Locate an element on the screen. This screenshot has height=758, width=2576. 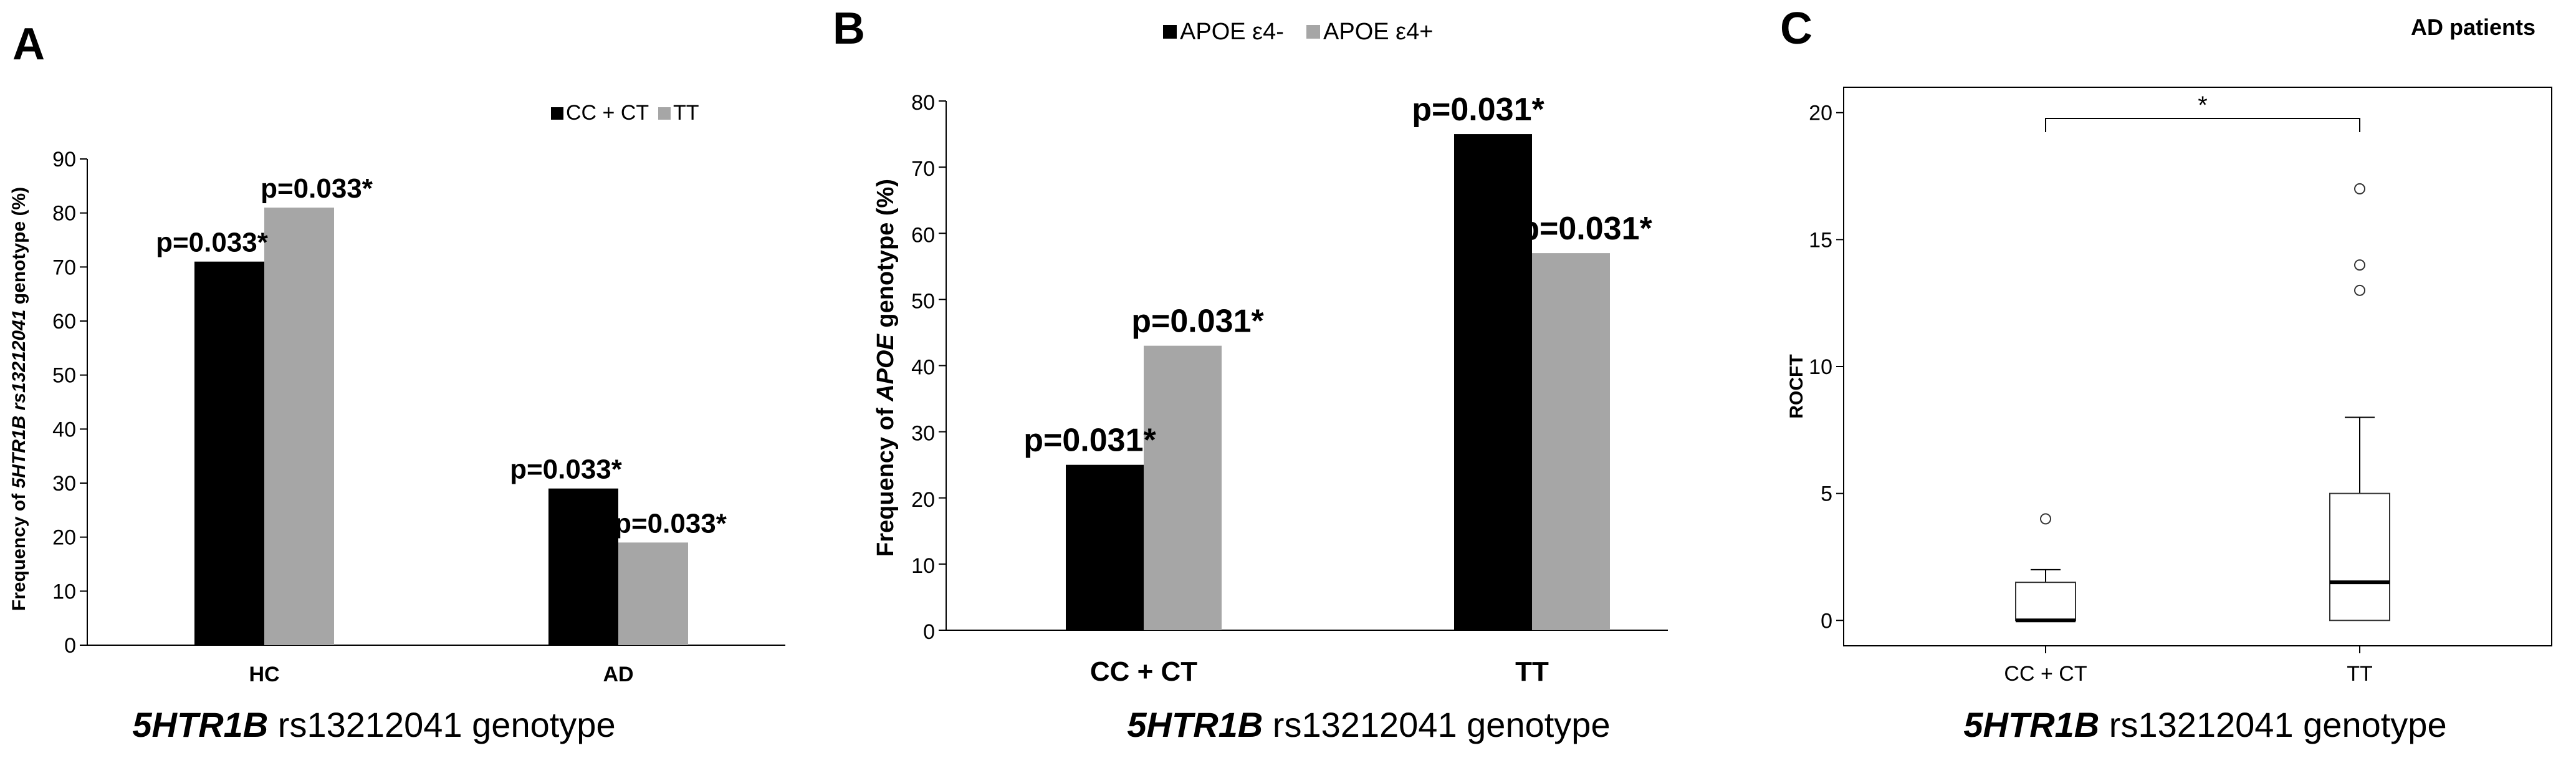
panel-b-y-axis-title: Frequency of APOE genotype (%) is located at coordinates (886, 368).